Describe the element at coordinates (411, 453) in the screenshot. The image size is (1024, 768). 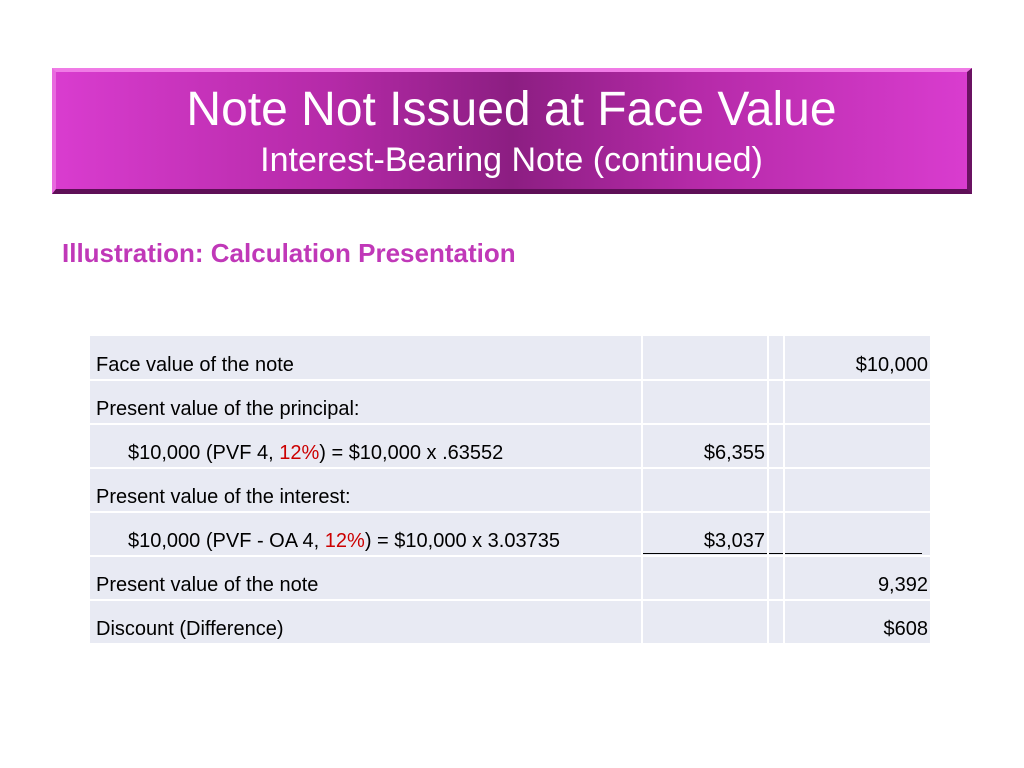
I see `label-text: ) = $10,000 x .63552` at that location.